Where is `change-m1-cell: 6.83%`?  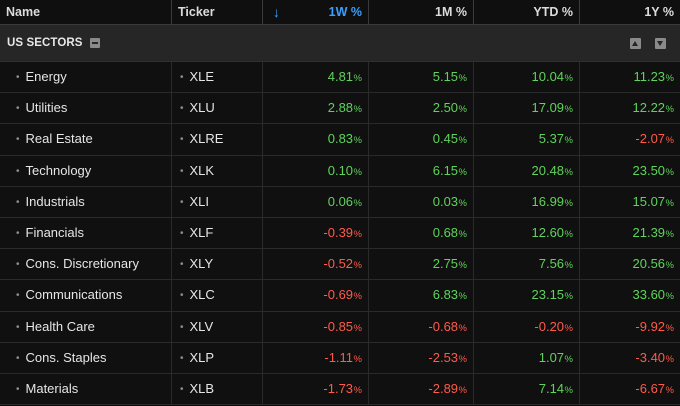
change-m1-cell: 6.83% is located at coordinates (421, 295).